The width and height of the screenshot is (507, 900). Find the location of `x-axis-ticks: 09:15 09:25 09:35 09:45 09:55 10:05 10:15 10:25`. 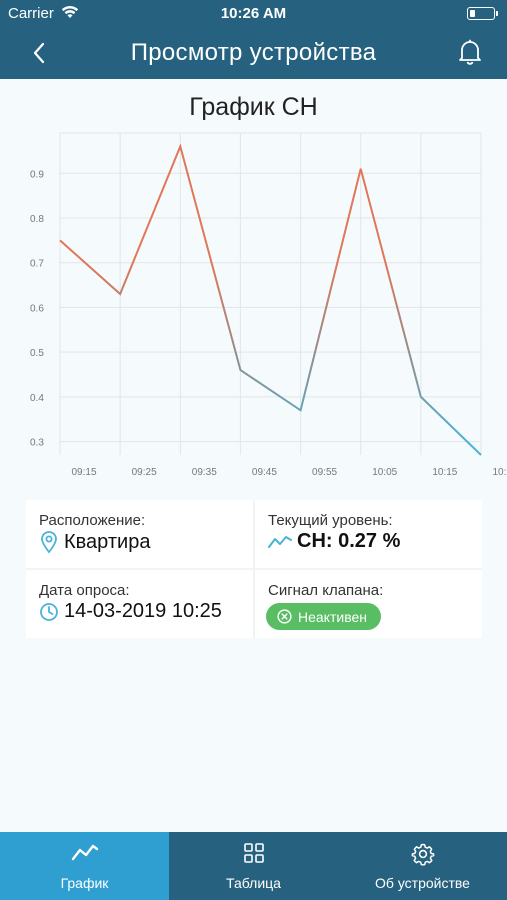

x-axis-ticks: 09:15 09:25 09:35 09:45 09:55 10:05 10:15 10:25 is located at coordinates (289, 472).